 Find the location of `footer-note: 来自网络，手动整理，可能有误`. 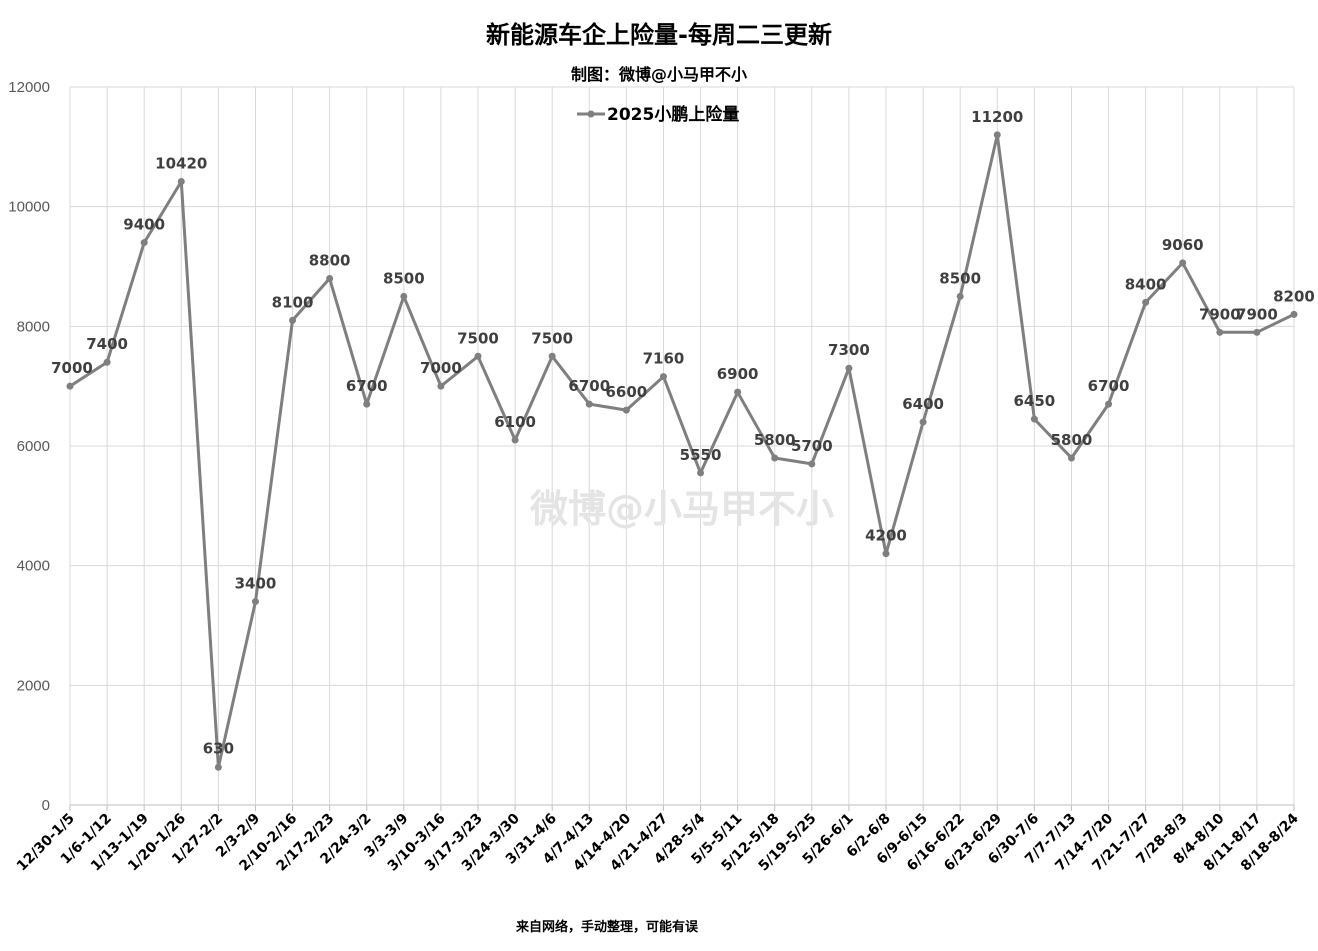

footer-note: 来自网络，手动整理，可能有误 is located at coordinates (607, 927).